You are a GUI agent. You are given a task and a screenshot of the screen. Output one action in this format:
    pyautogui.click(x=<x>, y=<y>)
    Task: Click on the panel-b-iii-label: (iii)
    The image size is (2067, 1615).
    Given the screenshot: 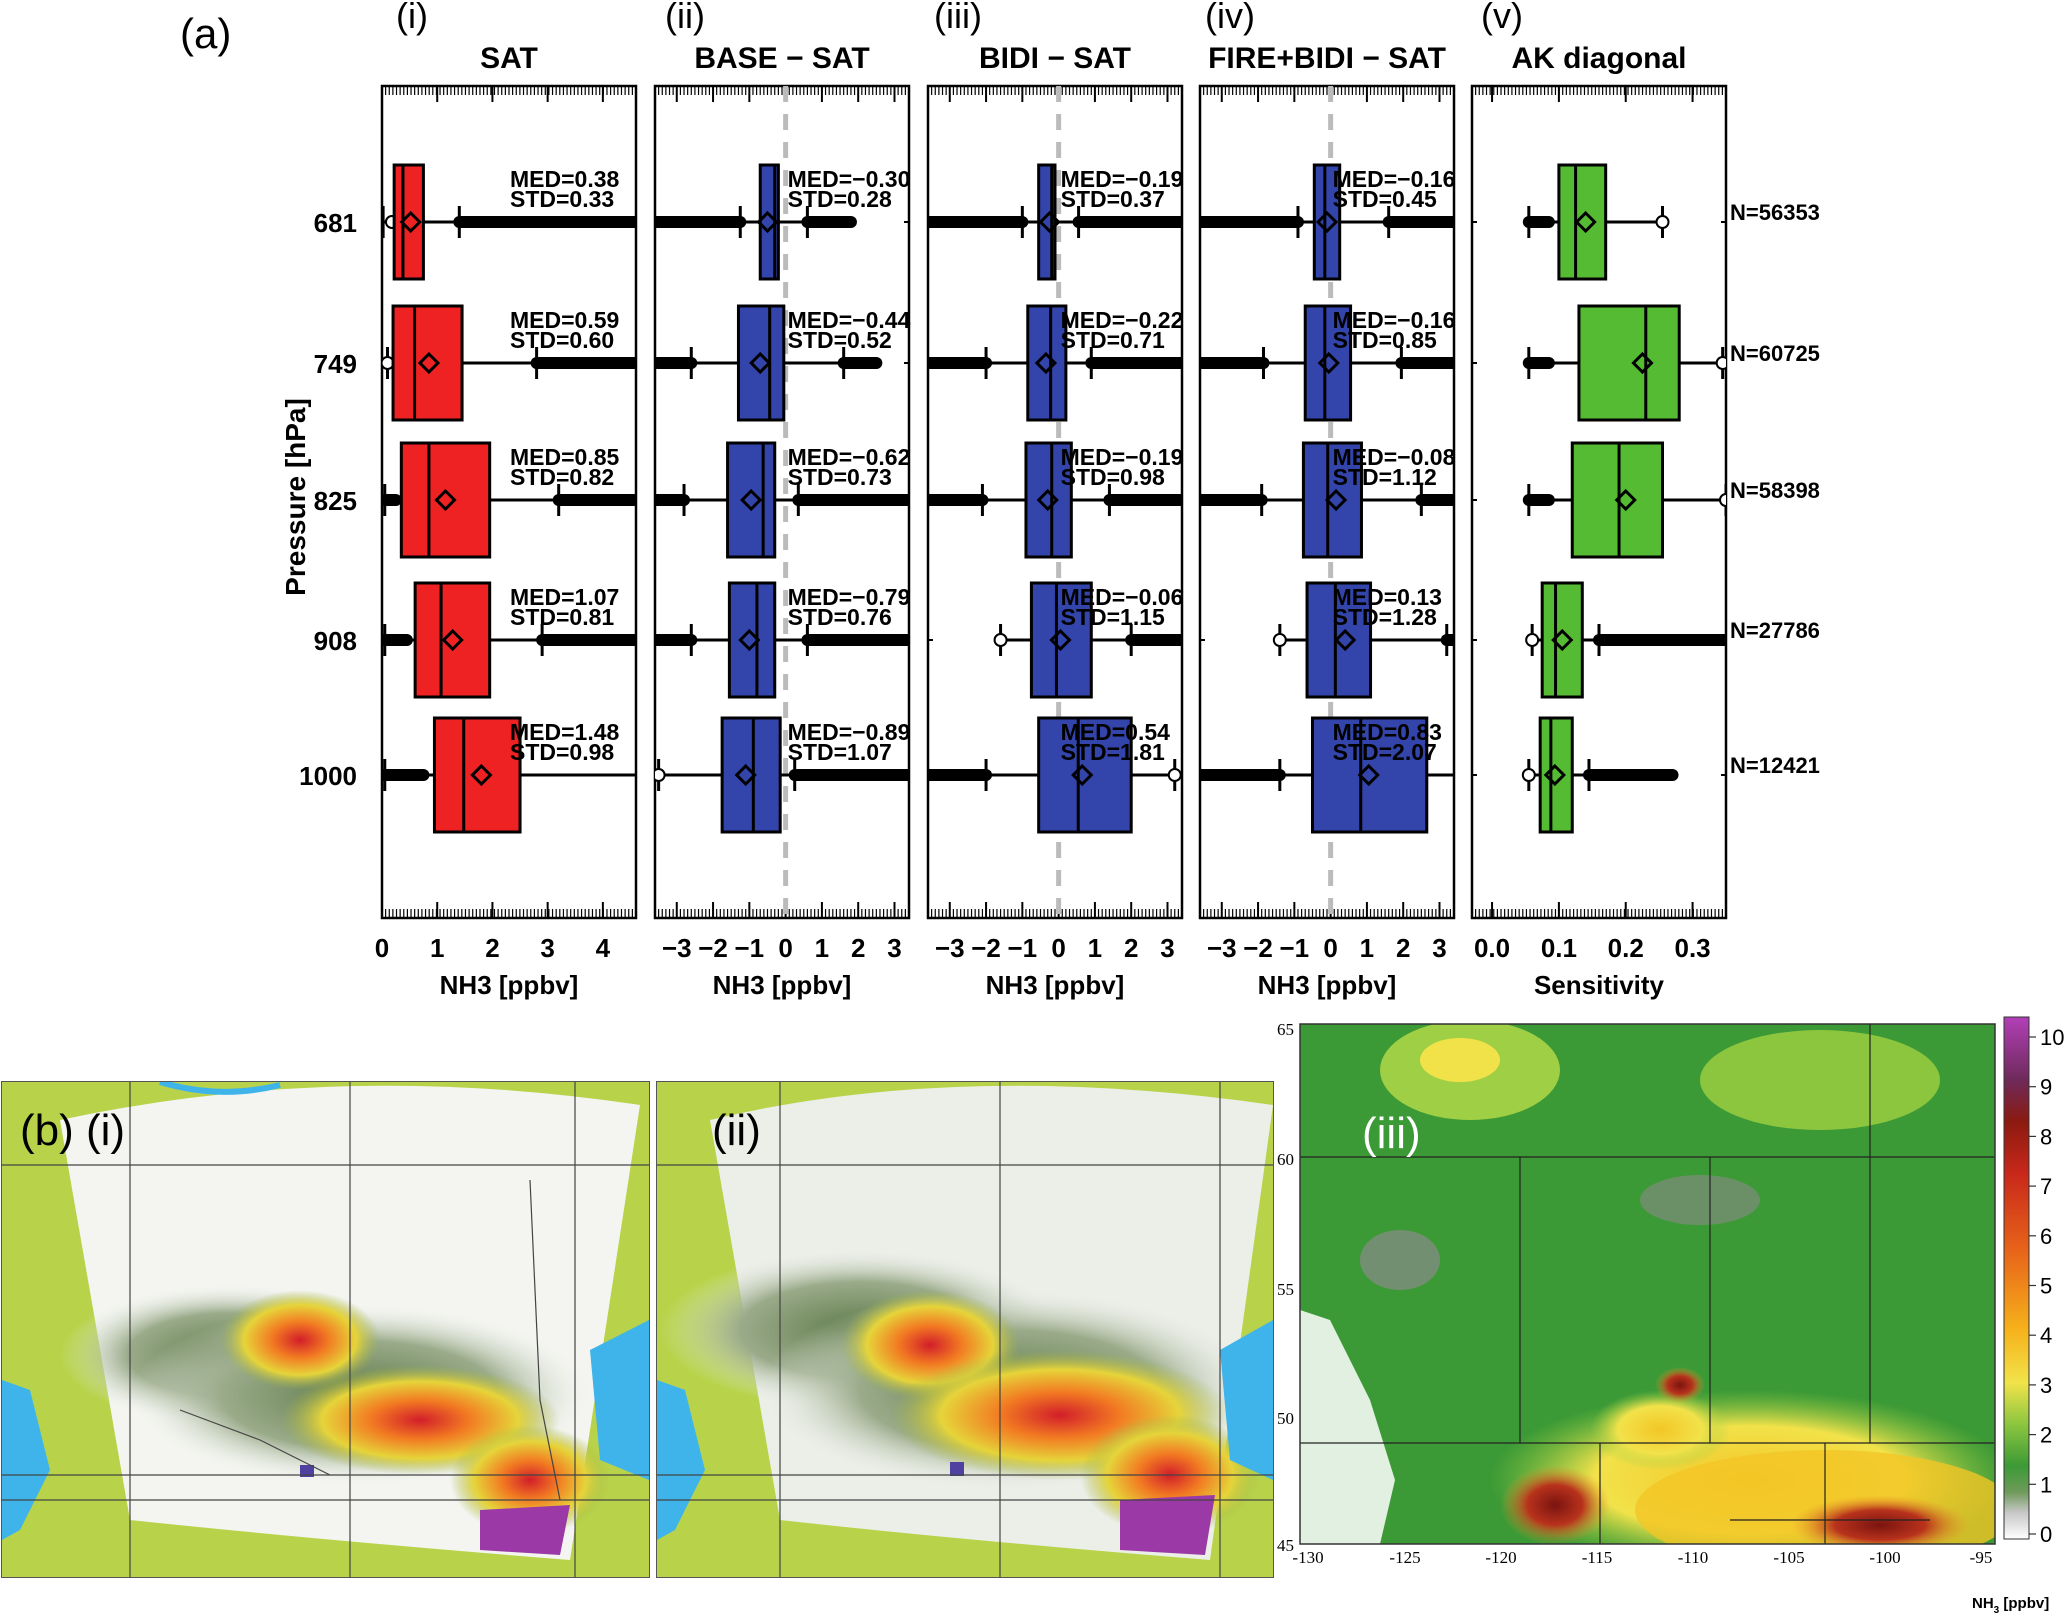 What is the action you would take?
    pyautogui.click(x=1391, y=1133)
    